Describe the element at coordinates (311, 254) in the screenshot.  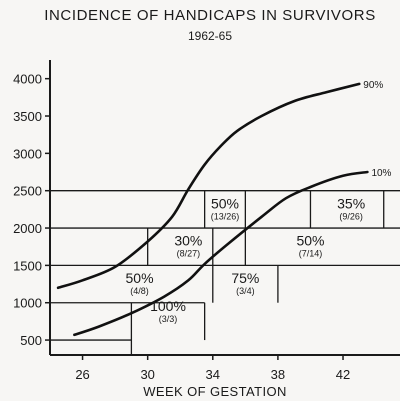
I see `cell-fraction: (7/14)` at that location.